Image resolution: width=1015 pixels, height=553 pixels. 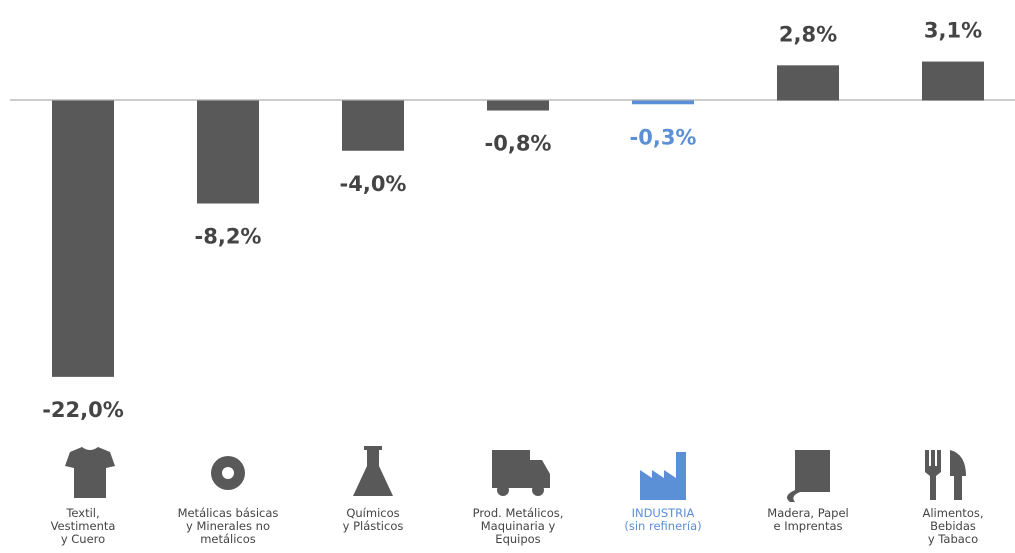 I want to click on value-label: -22,0%, so click(x=83, y=410).